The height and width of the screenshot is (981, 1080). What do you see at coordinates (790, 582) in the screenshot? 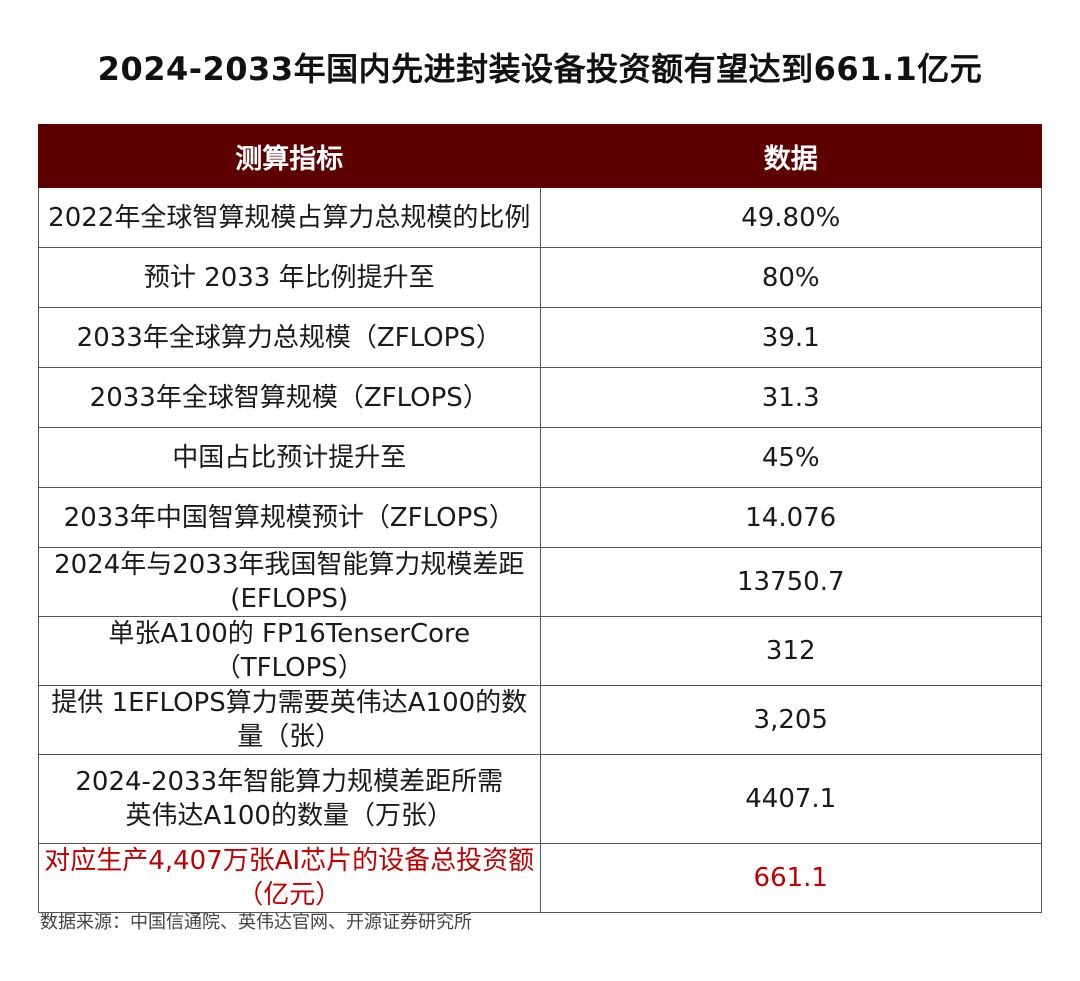
I see `value-cell: 13750.7` at bounding box center [790, 582].